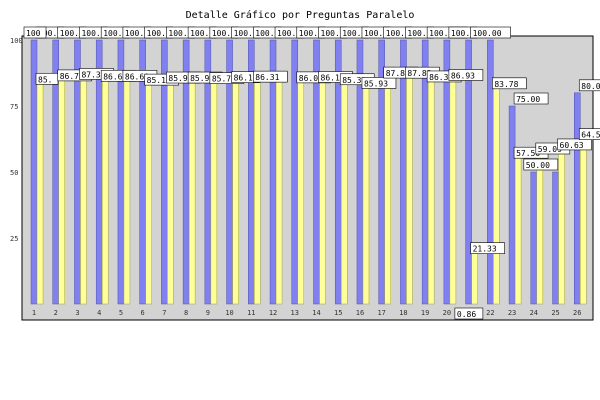  Describe the element at coordinates (121, 313) in the screenshot. I see `x-tick-label: 5` at that location.